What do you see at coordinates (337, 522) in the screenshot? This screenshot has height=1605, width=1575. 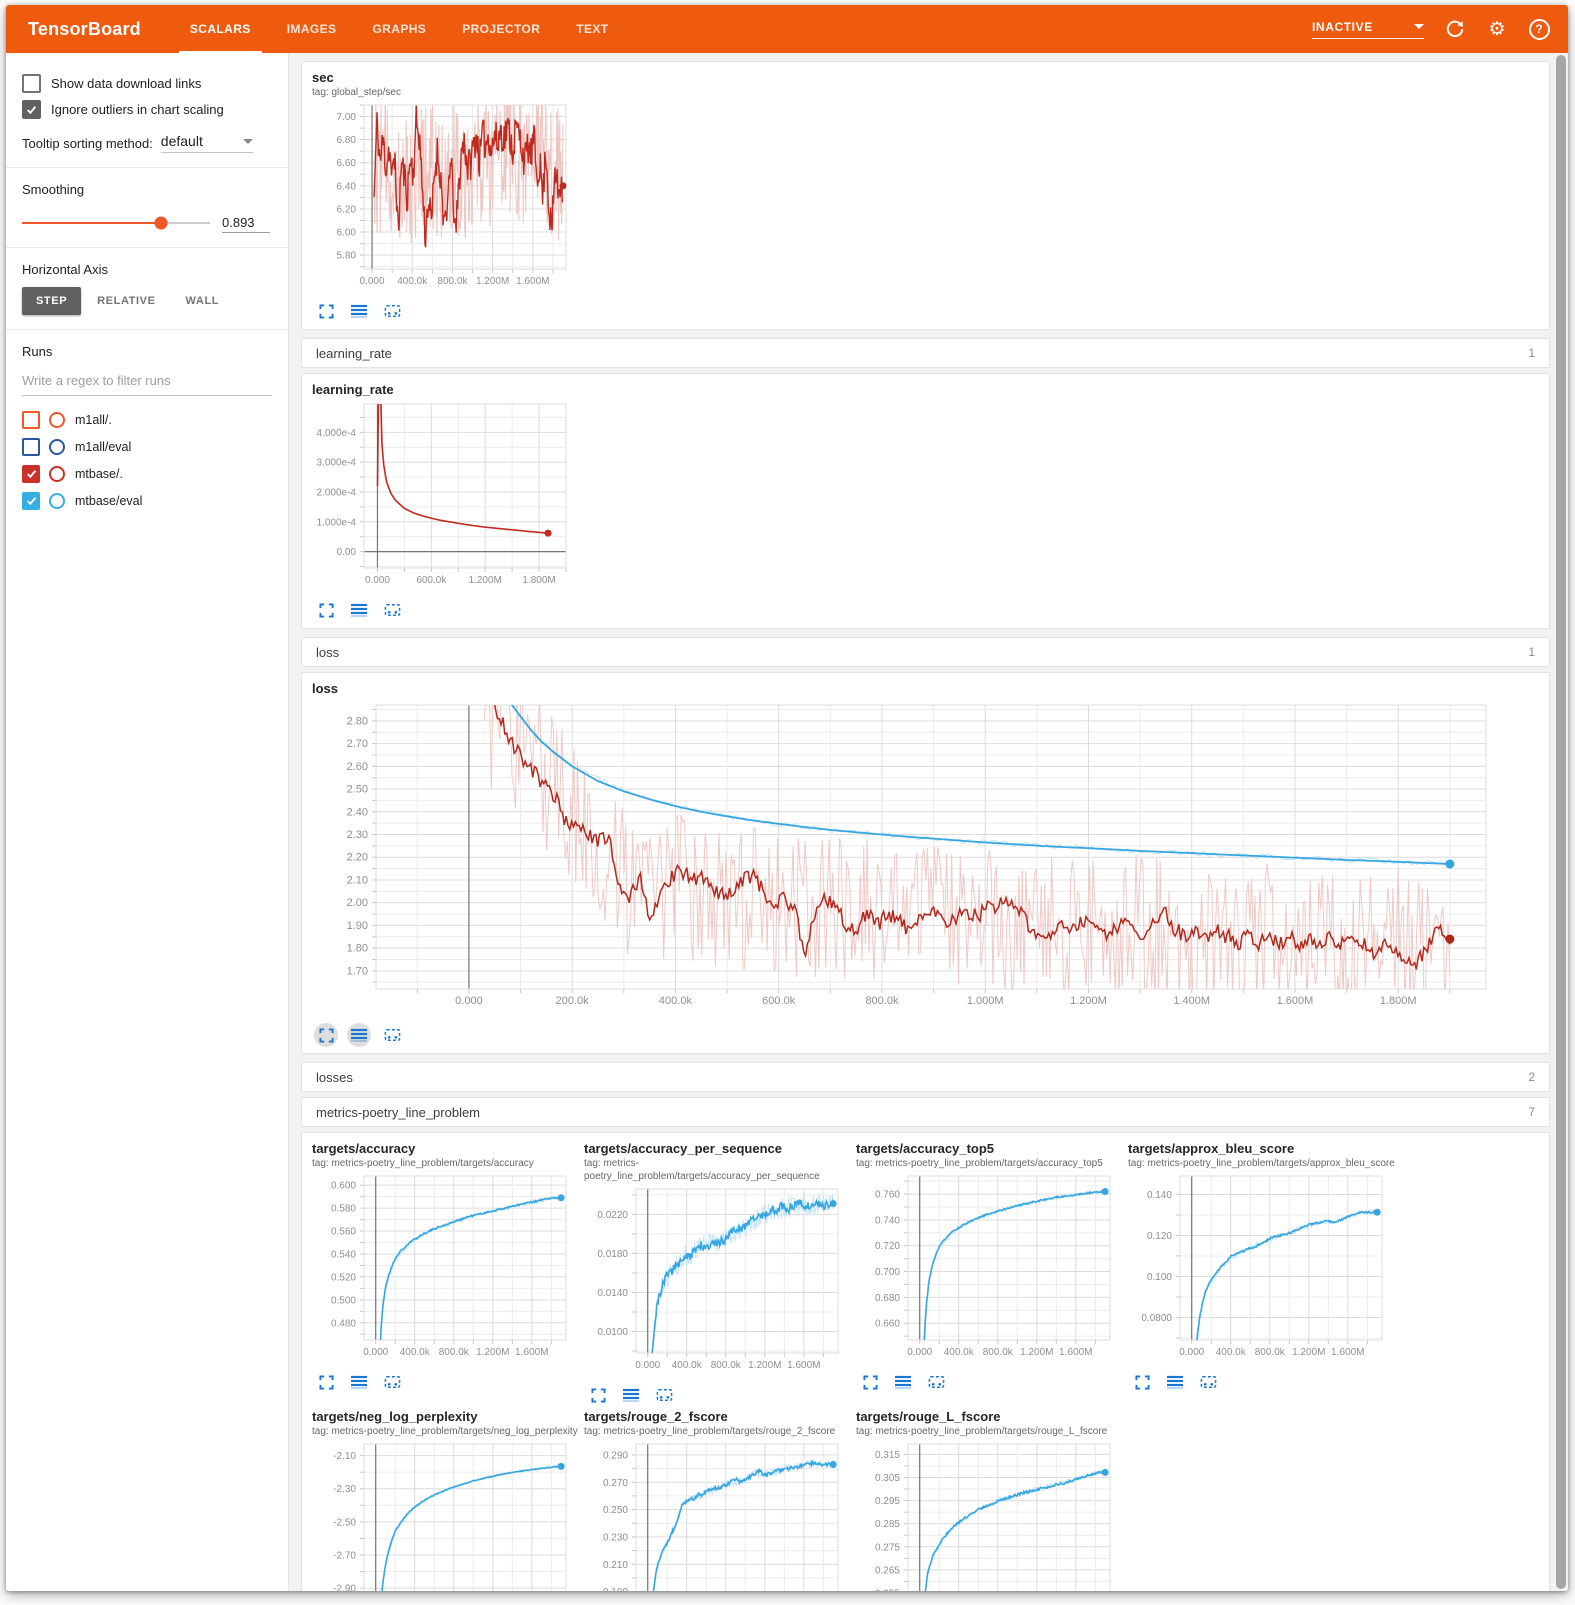 I see `svg-text: 1.000e-4` at bounding box center [337, 522].